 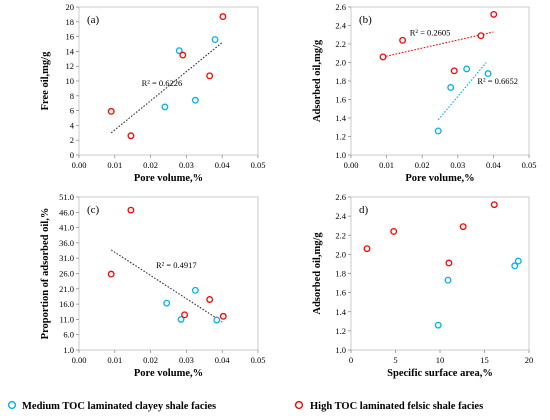 I want to click on y-tick-label: 18, so click(x=70, y=22).